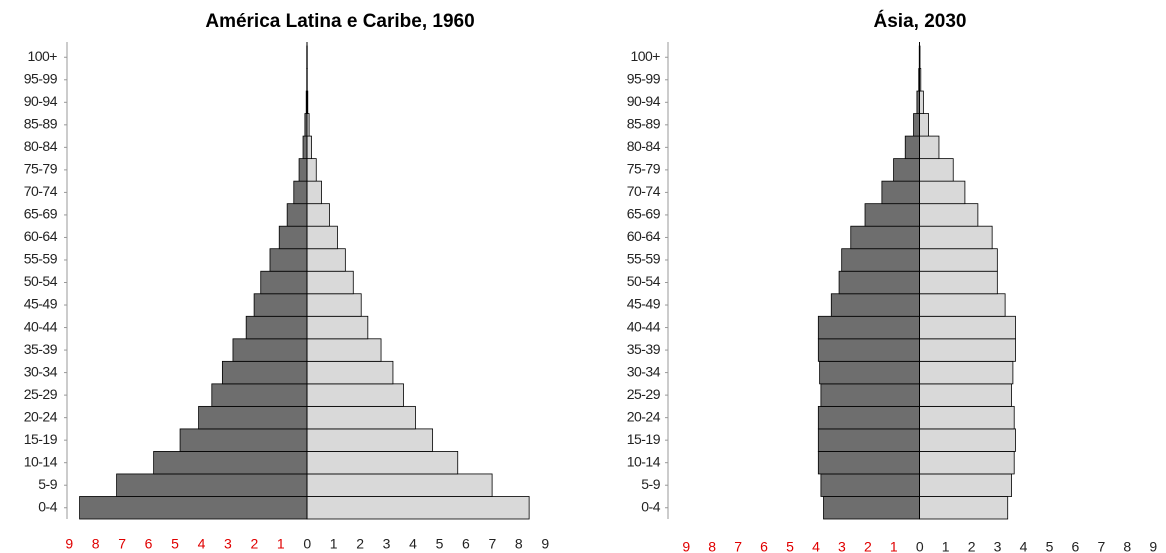 Image resolution: width=1166 pixels, height=553 pixels. What do you see at coordinates (339, 21) in the screenshot?
I see `chart-title: América Latina e Caribe, 1960` at bounding box center [339, 21].